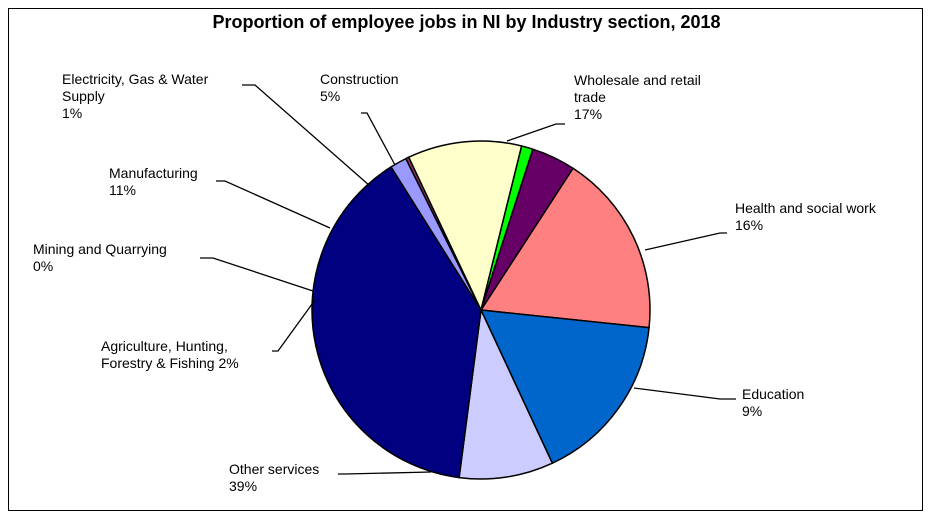 The height and width of the screenshot is (519, 933). Describe the element at coordinates (465, 225) in the screenshot. I see `pie-slice-manufacturing` at that location.